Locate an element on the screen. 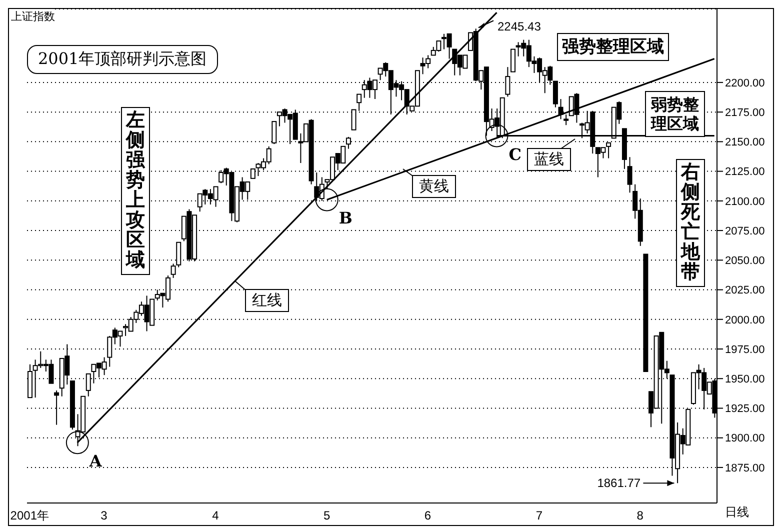  y-tick-label: 2075.00 is located at coordinates (745, 231).